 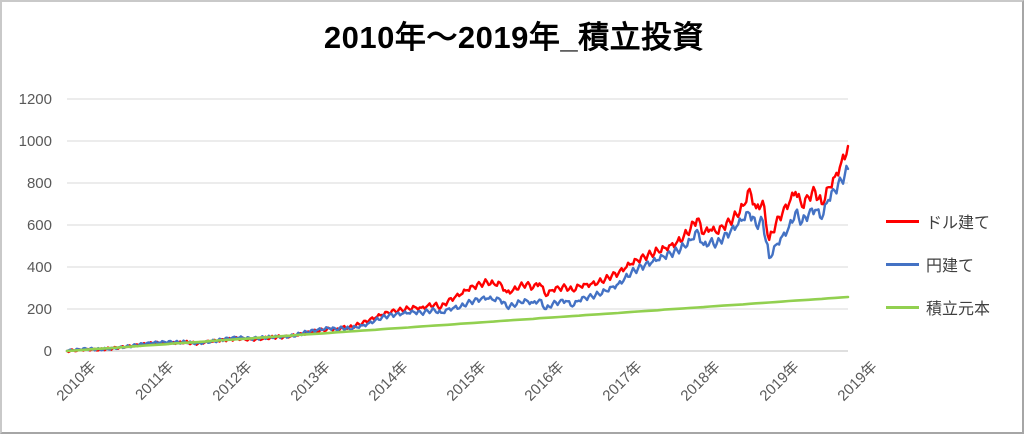 I want to click on legend-label: ドル建て, so click(x=958, y=223).